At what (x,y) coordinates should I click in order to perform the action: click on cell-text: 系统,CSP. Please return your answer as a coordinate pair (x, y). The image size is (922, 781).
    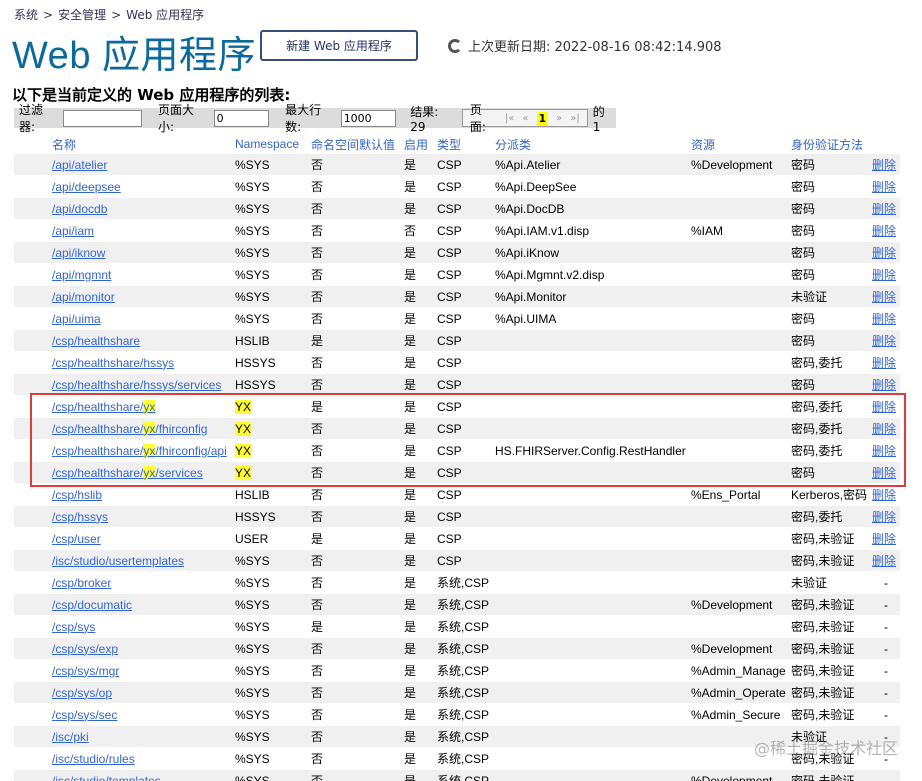
    Looking at the image, I should click on (463, 715).